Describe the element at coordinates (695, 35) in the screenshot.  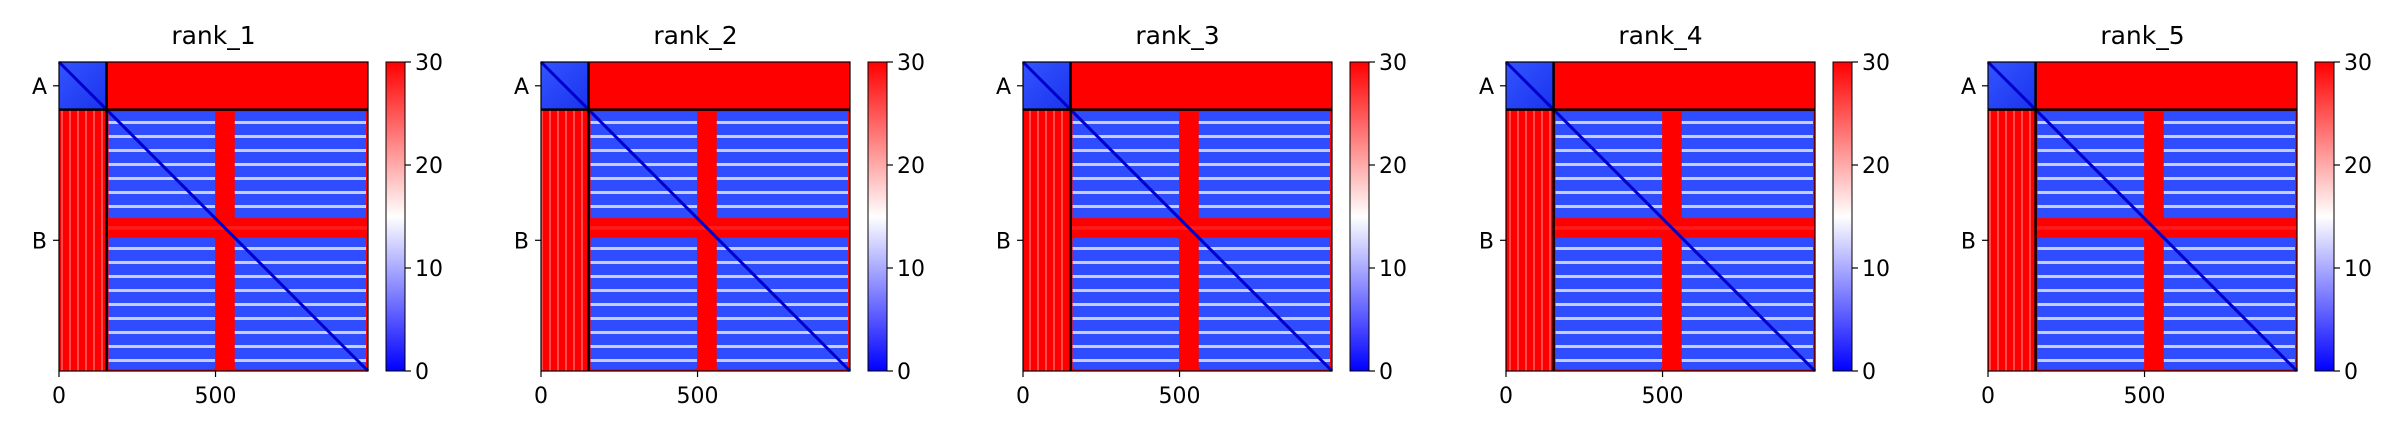
I see `panel-title: rank_2` at that location.